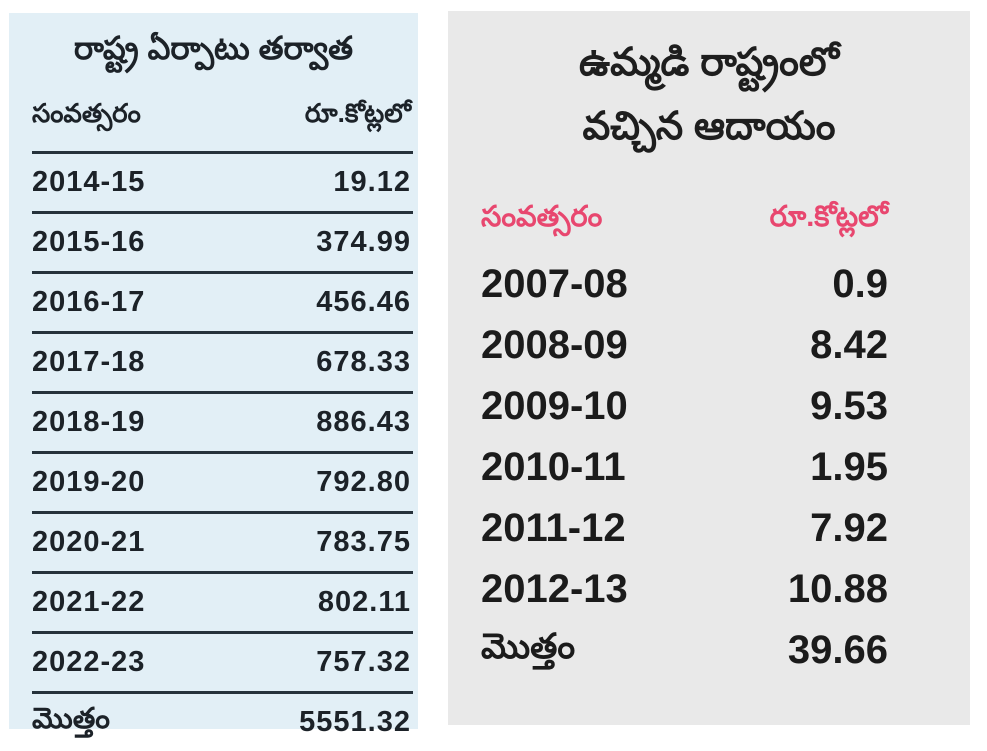 This screenshot has width=987, height=751. I want to click on year-cell: 2020-21, so click(89, 542).